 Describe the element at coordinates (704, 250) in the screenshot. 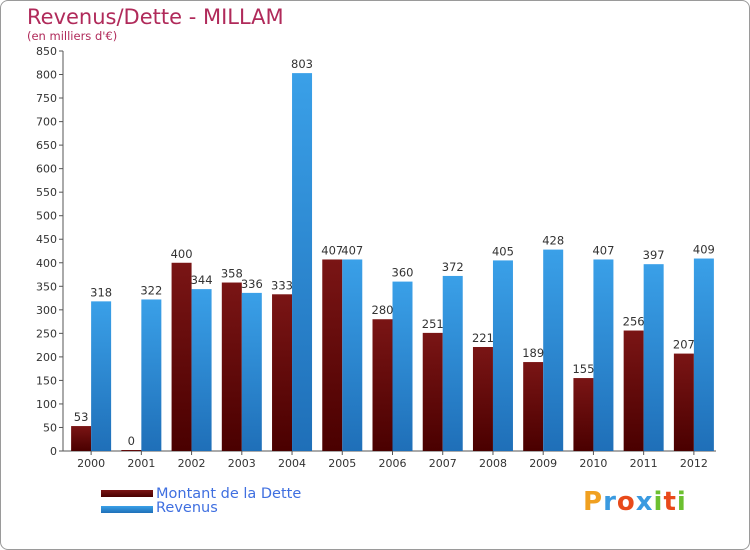

I see `data-label-revenue: 409` at that location.